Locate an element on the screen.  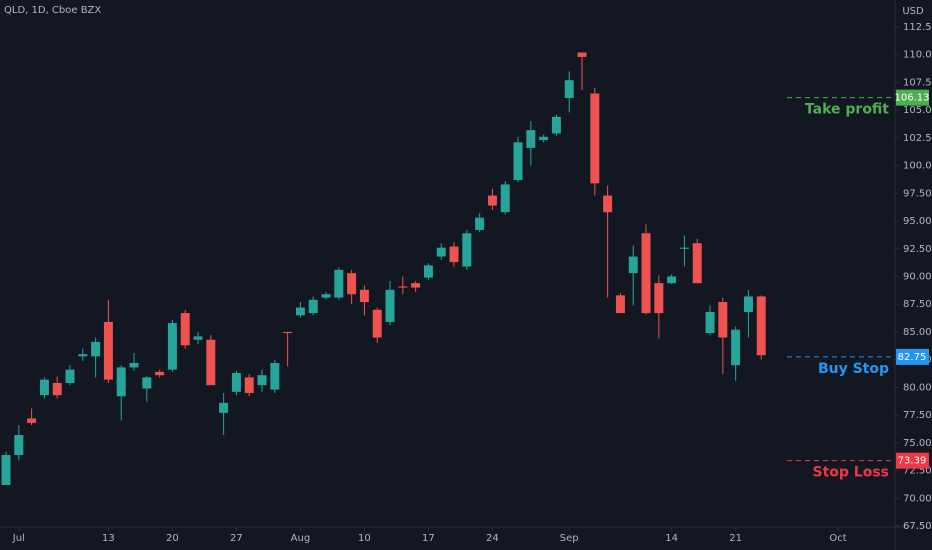
y-tick-label: 105.00 is located at coordinates (917, 110).